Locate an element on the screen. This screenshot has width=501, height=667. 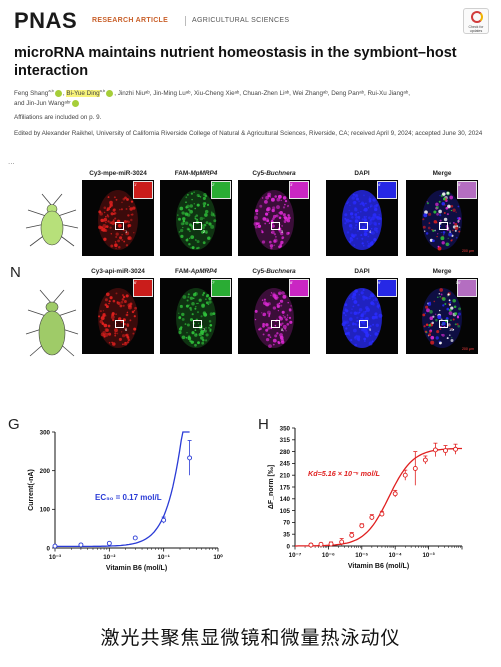
channel-header: Cy3-api-miR-3024 is located at coordinates (118, 271).